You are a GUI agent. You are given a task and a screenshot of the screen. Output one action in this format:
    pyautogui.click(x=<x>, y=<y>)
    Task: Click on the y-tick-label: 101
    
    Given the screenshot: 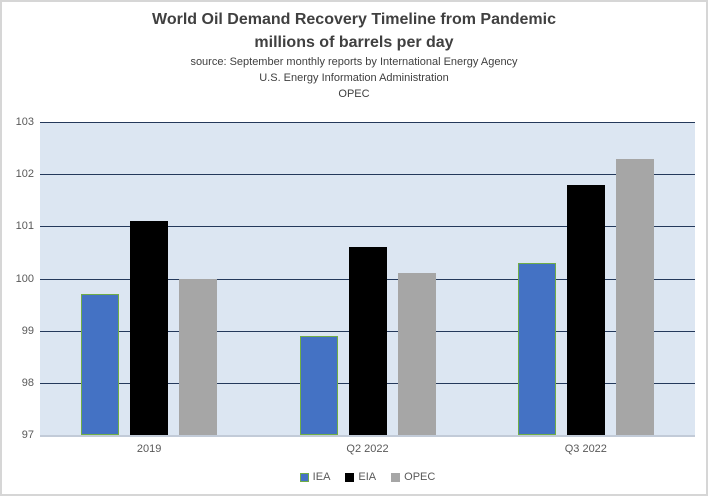 What is the action you would take?
    pyautogui.click(x=24, y=226)
    